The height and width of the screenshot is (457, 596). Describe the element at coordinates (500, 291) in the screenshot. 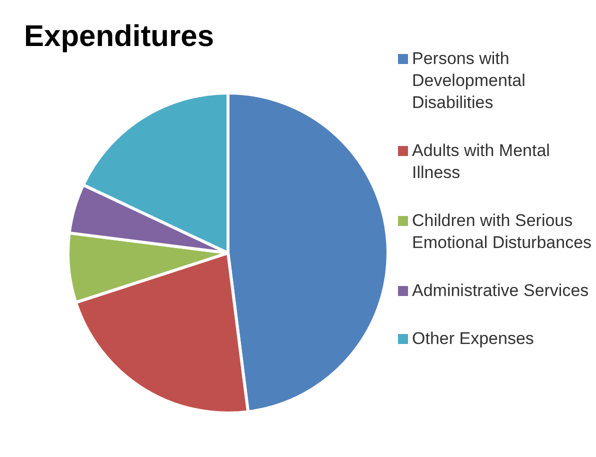

I see `legend-label: Administrative Services` at that location.